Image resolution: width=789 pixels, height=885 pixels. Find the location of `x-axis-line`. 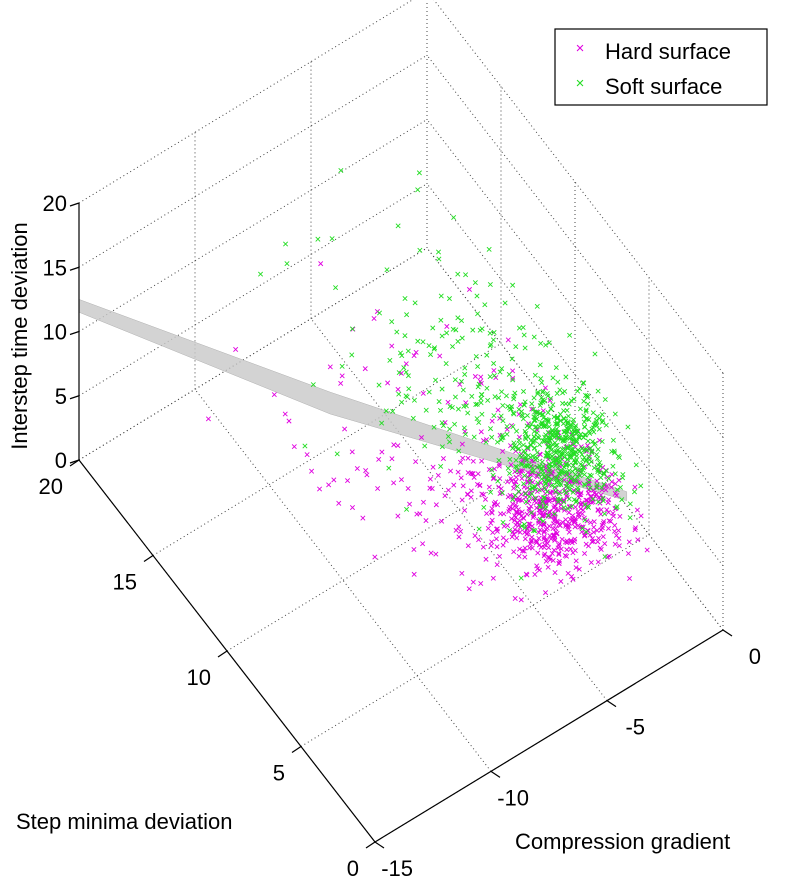

x-axis-line is located at coordinates (549, 736).